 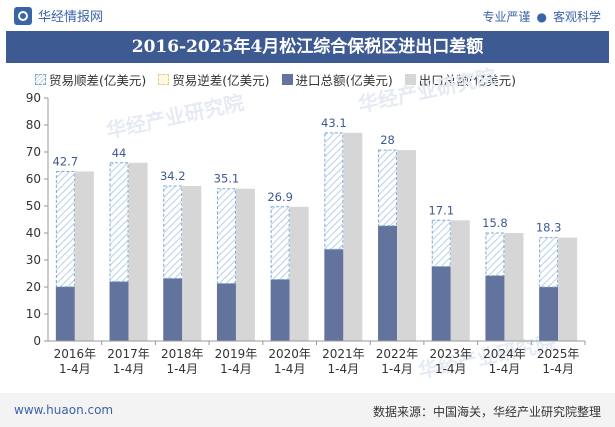 What do you see at coordinates (33, 314) in the screenshot?
I see `y-tick-label: 10` at bounding box center [33, 314].